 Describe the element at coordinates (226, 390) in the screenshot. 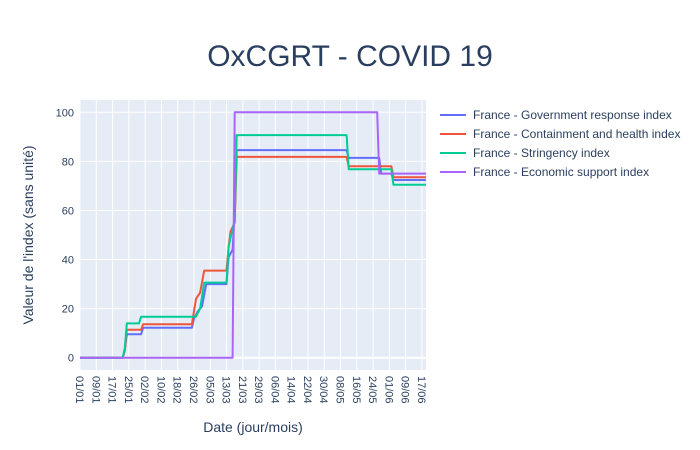

I see `x-tick-label: 13/03` at that location.